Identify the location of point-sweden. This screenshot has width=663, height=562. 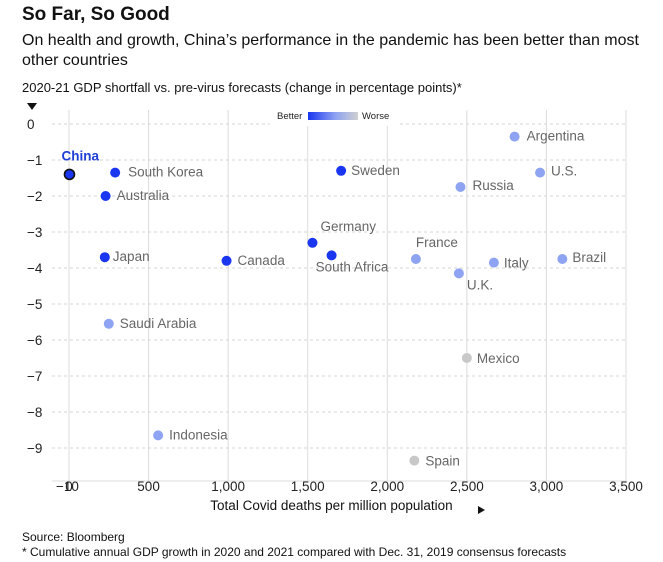
(341, 170).